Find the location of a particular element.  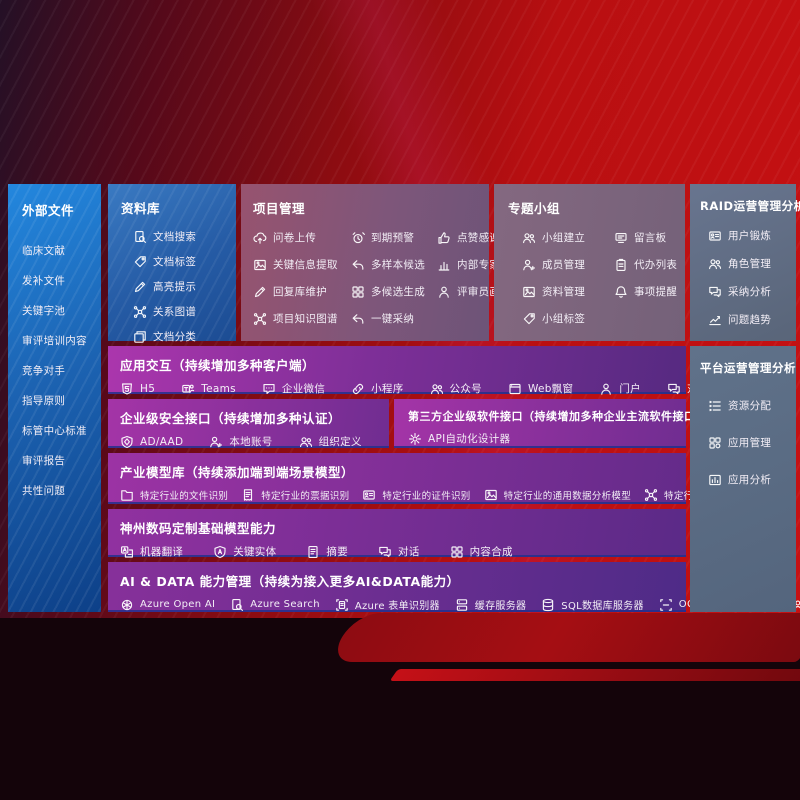

feature-item: 特定行业的文件识别 is located at coordinates (174, 495).